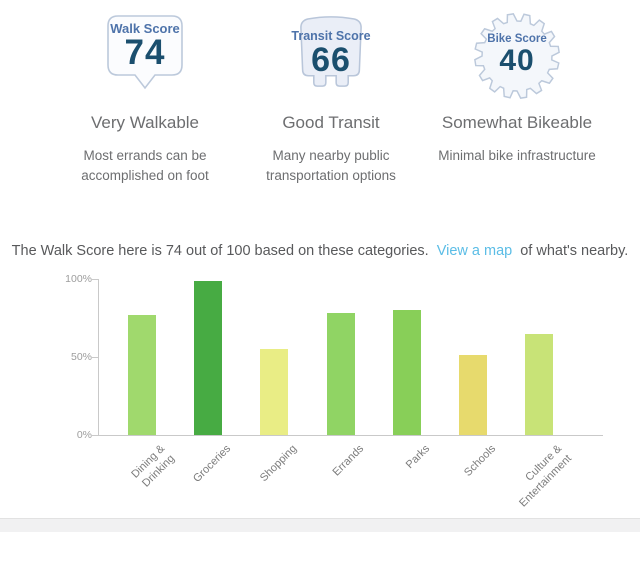 The image size is (640, 568). I want to click on chart-x-axis, so click(350, 435).